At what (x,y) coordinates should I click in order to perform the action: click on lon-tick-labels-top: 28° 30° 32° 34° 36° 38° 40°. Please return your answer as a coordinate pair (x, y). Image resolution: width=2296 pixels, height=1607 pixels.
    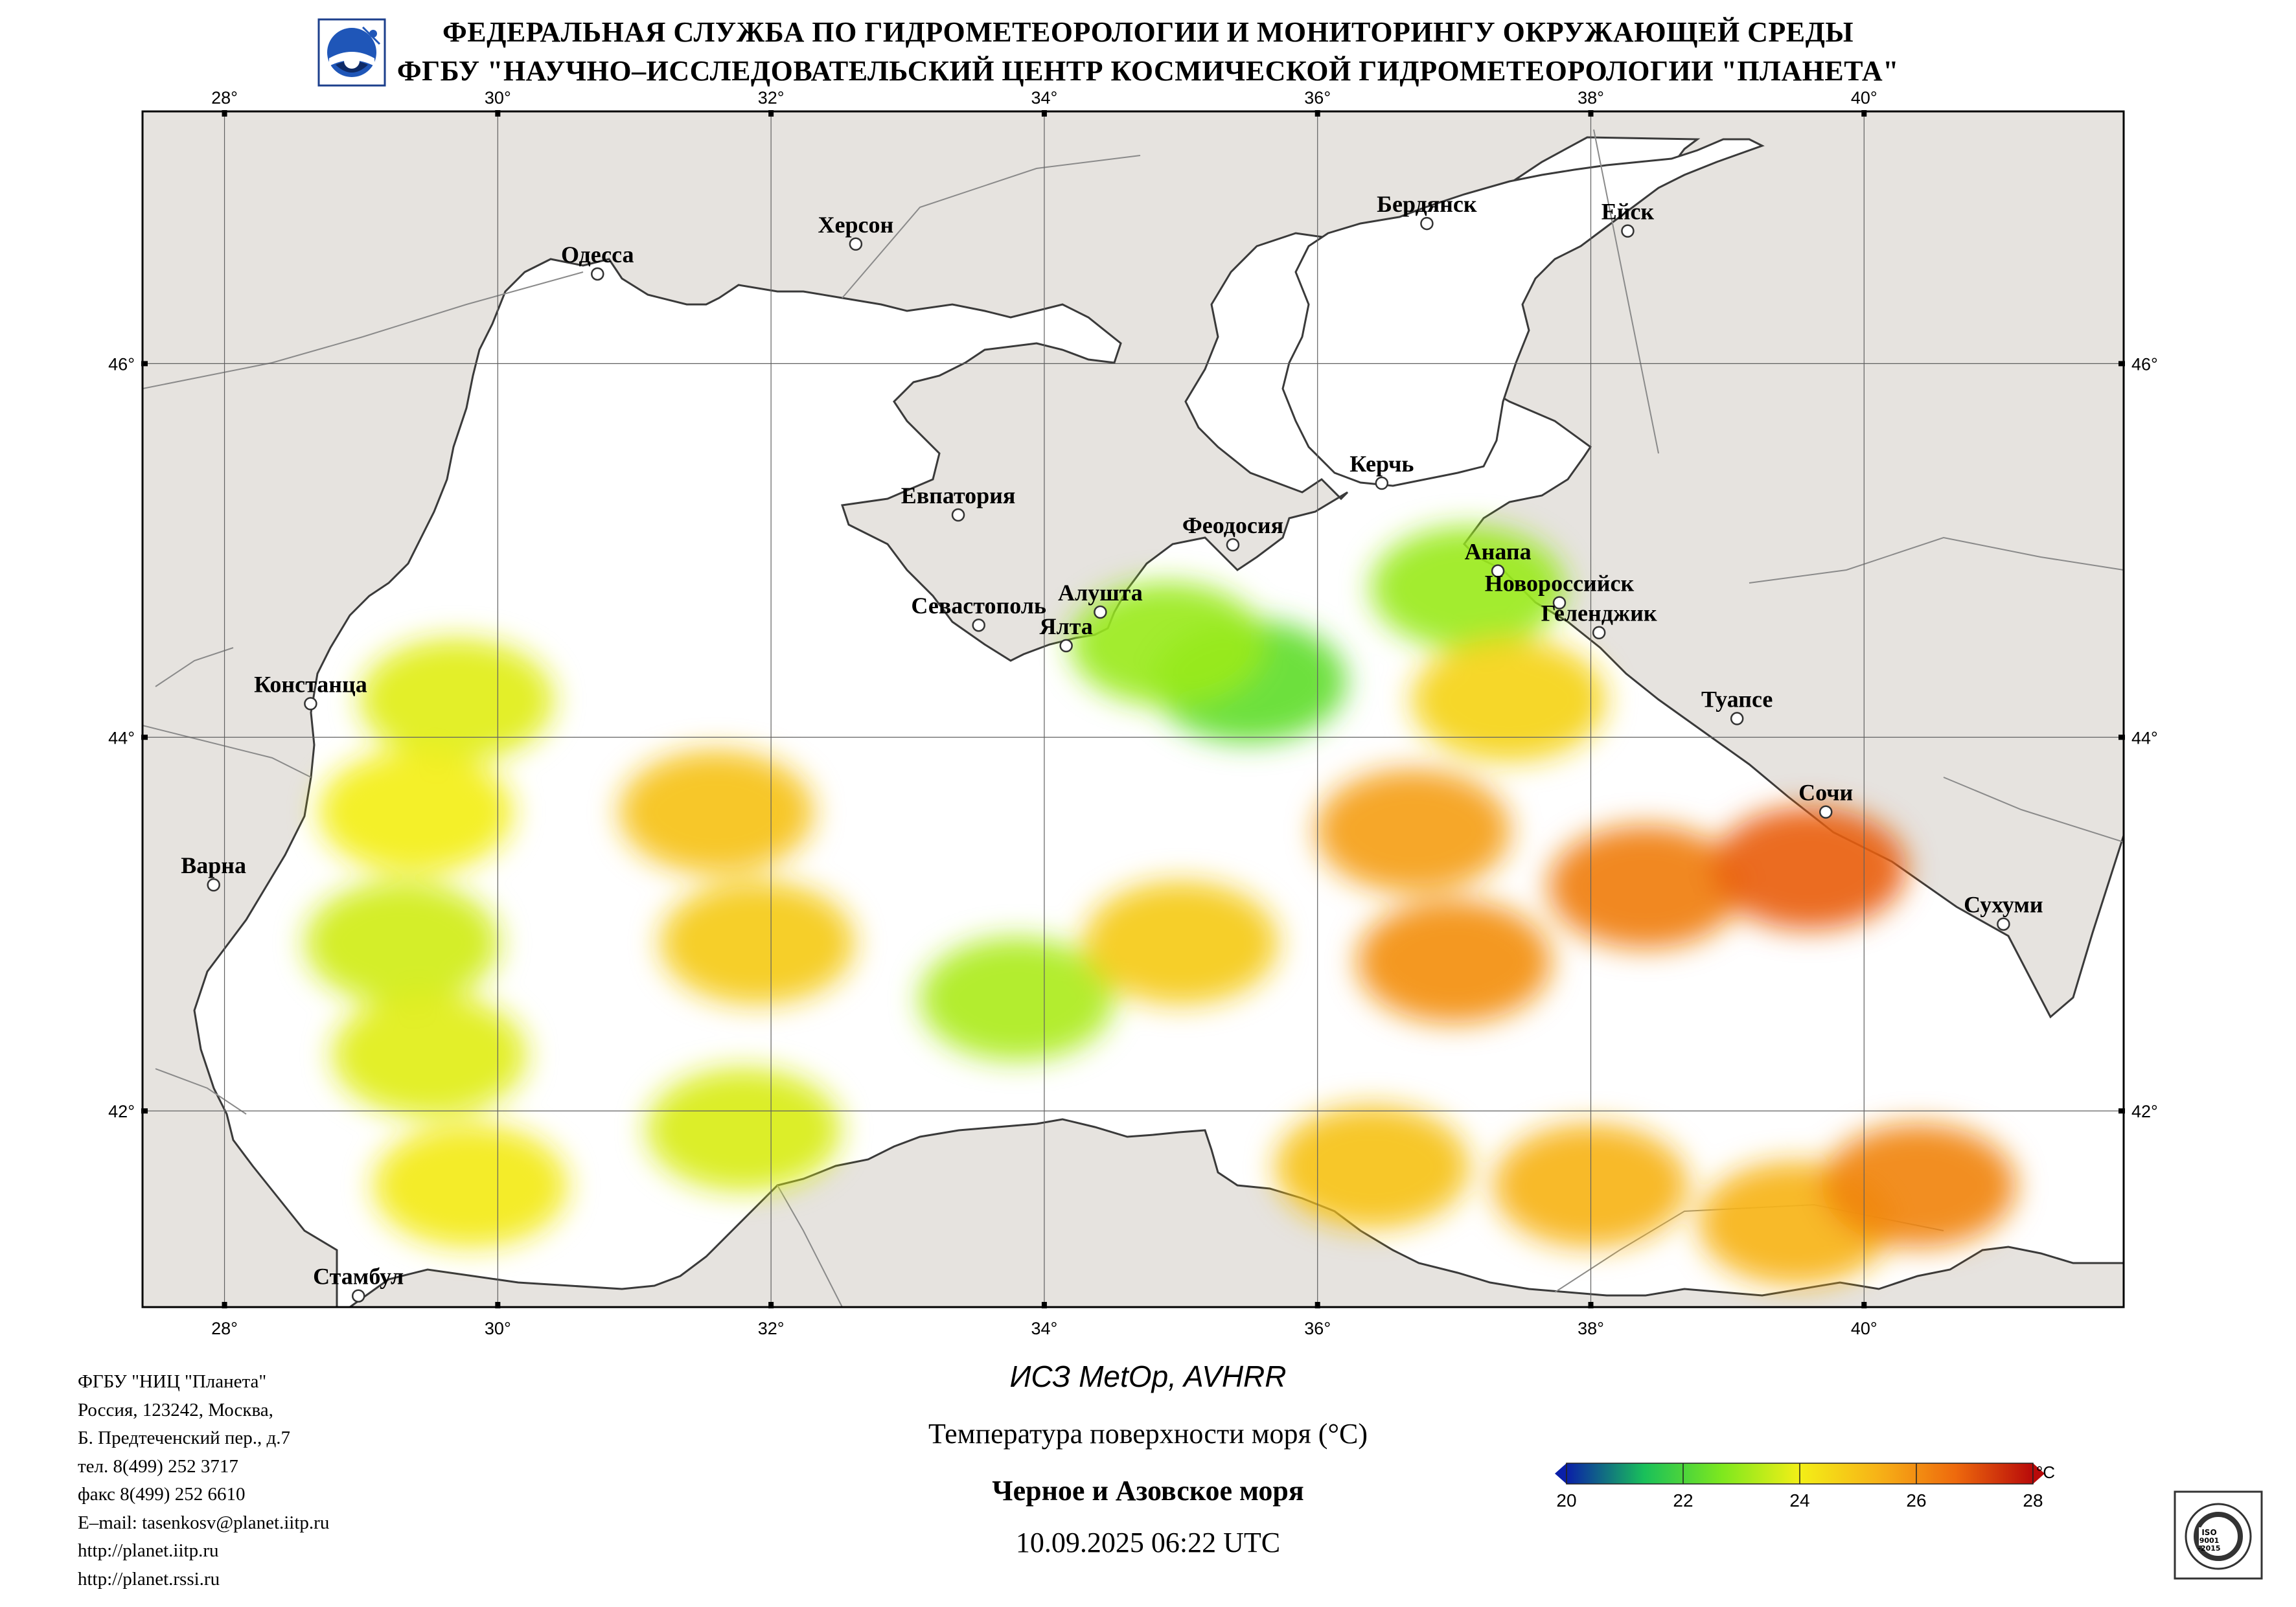
    Looking at the image, I should click on (1044, 98).